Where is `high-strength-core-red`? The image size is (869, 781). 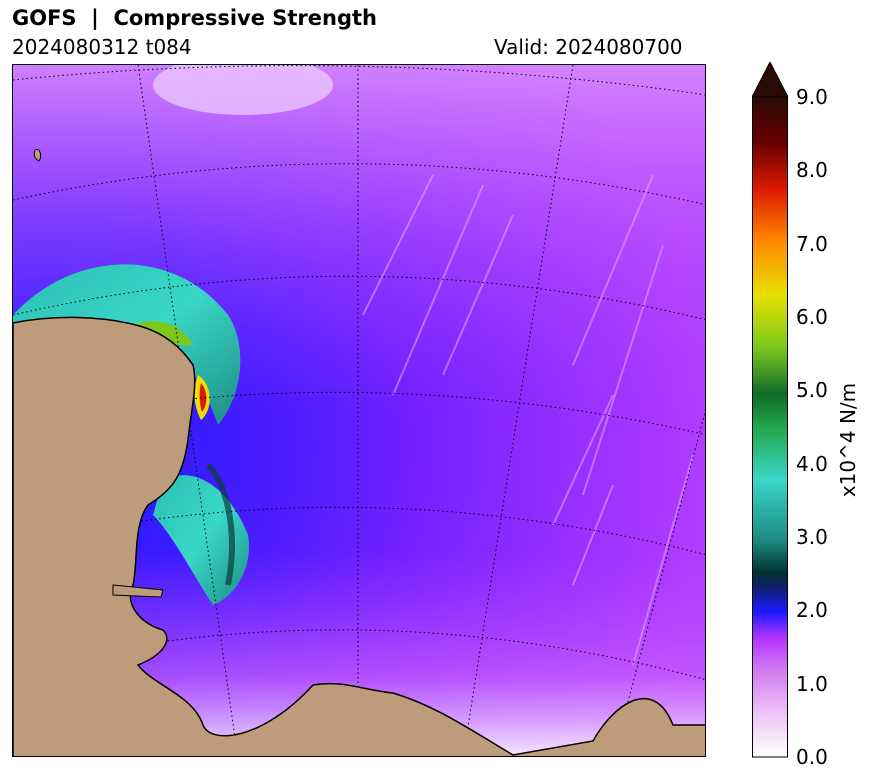
high-strength-core-red is located at coordinates (203, 397).